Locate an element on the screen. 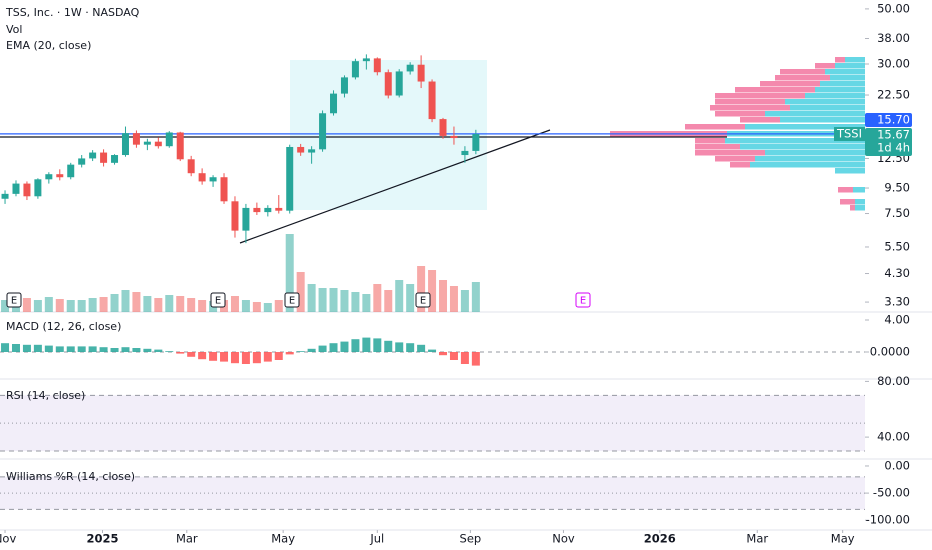 The height and width of the screenshot is (550, 932). last-price-label: 15.67 is located at coordinates (893, 135).